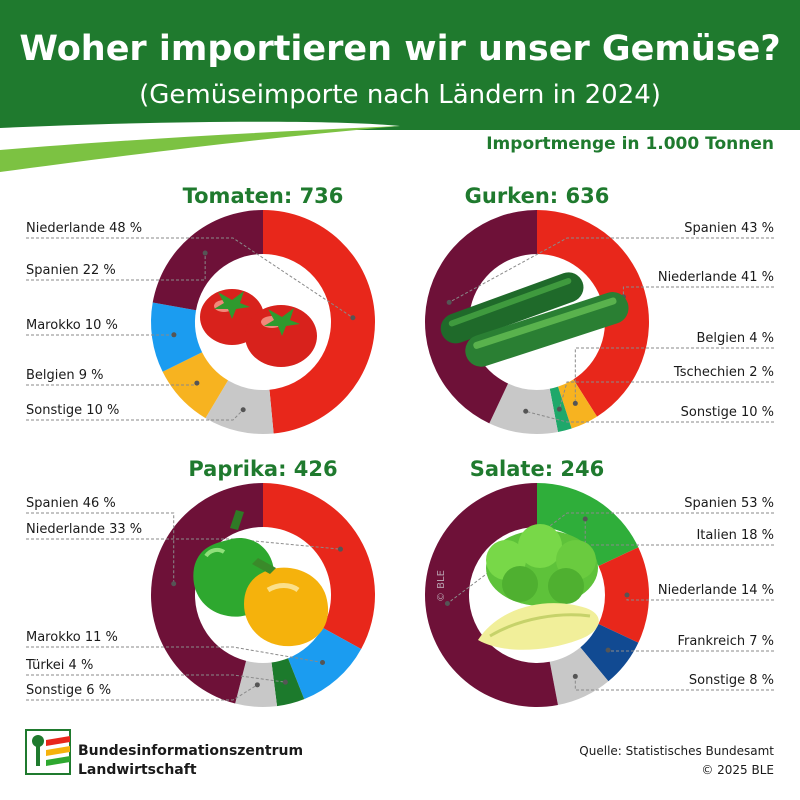  What do you see at coordinates (353, 318) in the screenshot?
I see `tomaten-marker-niederlande` at bounding box center [353, 318].